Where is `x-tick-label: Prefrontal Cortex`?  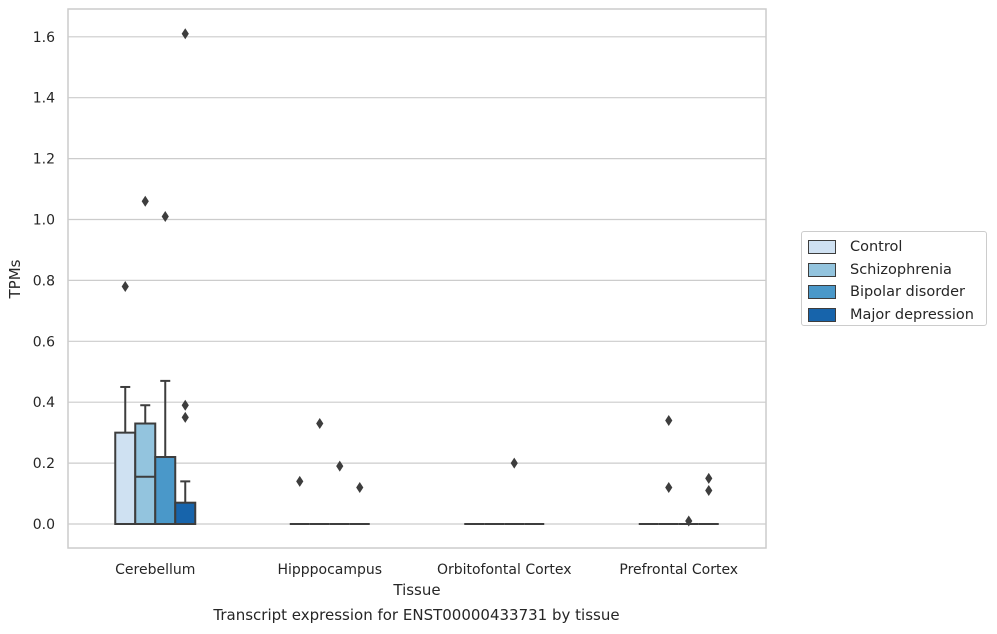 x-tick-label: Prefrontal Cortex is located at coordinates (678, 570).